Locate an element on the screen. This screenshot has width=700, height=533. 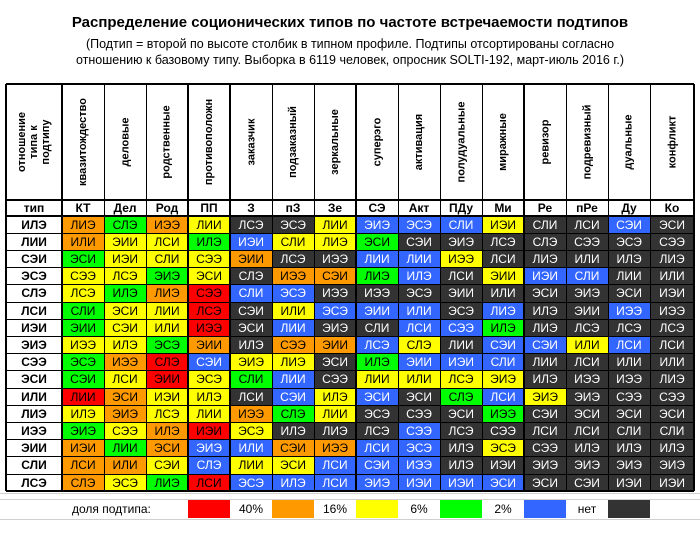
row-type-label: ЭСИ is located at coordinates (34, 379).